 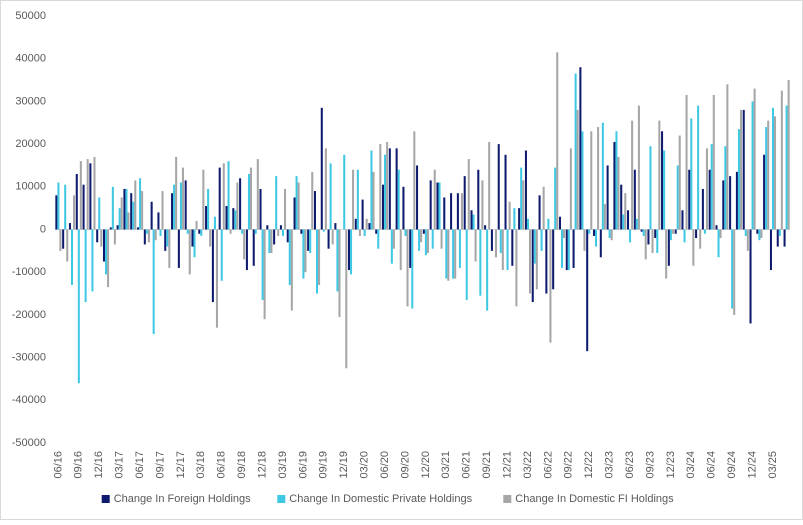 I want to click on x-tick-label: 12/18, so click(x=262, y=465).